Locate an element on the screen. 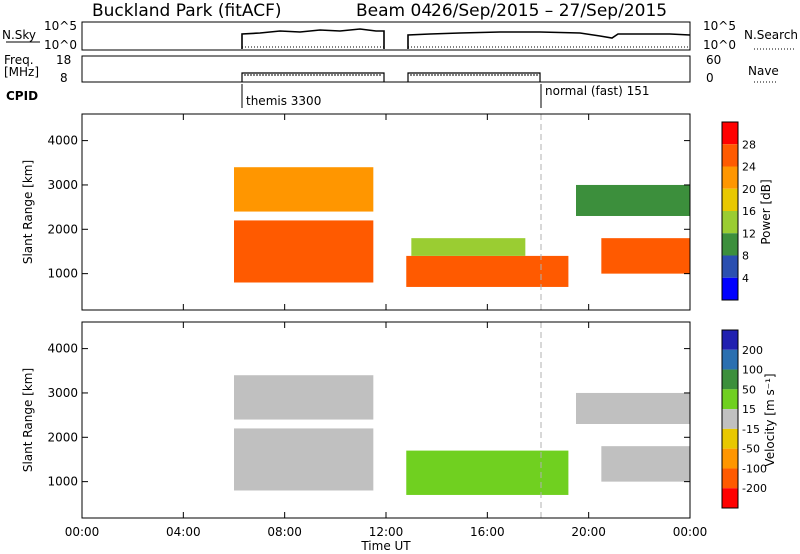 The height and width of the screenshot is (554, 800). cpid-label: CPID is located at coordinates (22, 96).